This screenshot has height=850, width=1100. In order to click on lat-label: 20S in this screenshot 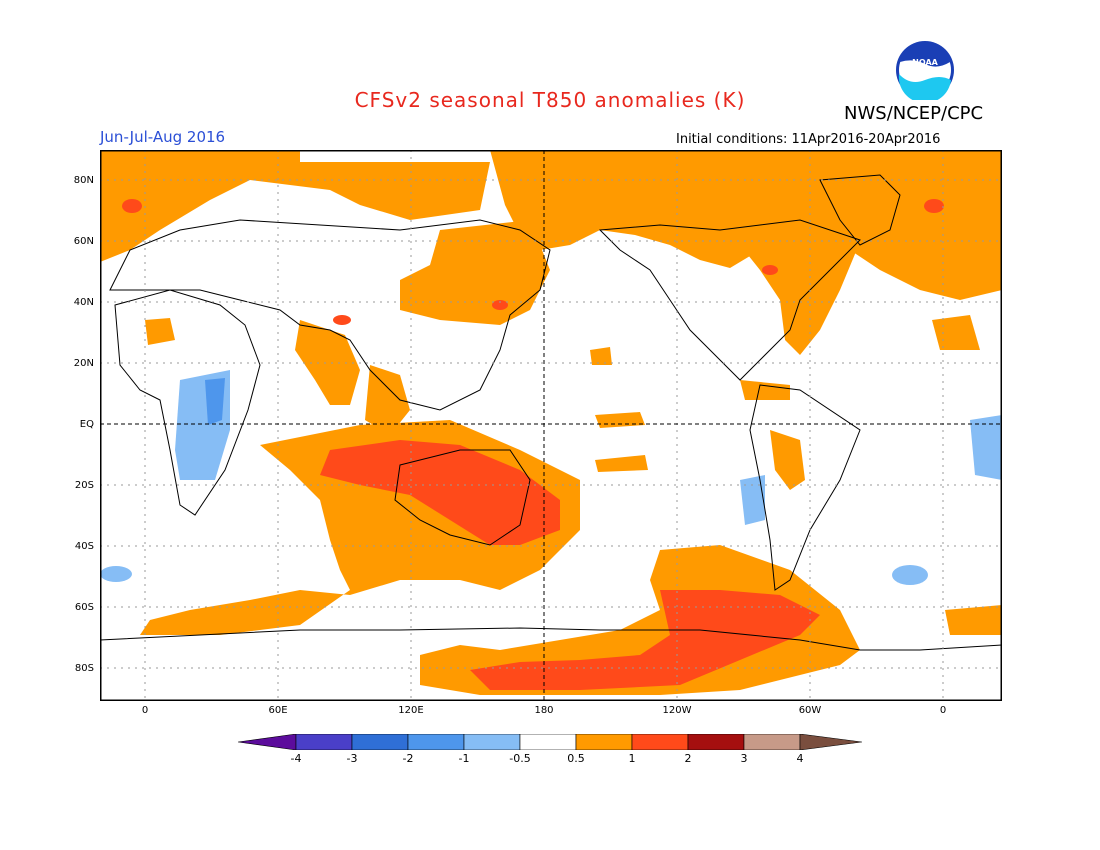, I will do `click(84, 485)`.